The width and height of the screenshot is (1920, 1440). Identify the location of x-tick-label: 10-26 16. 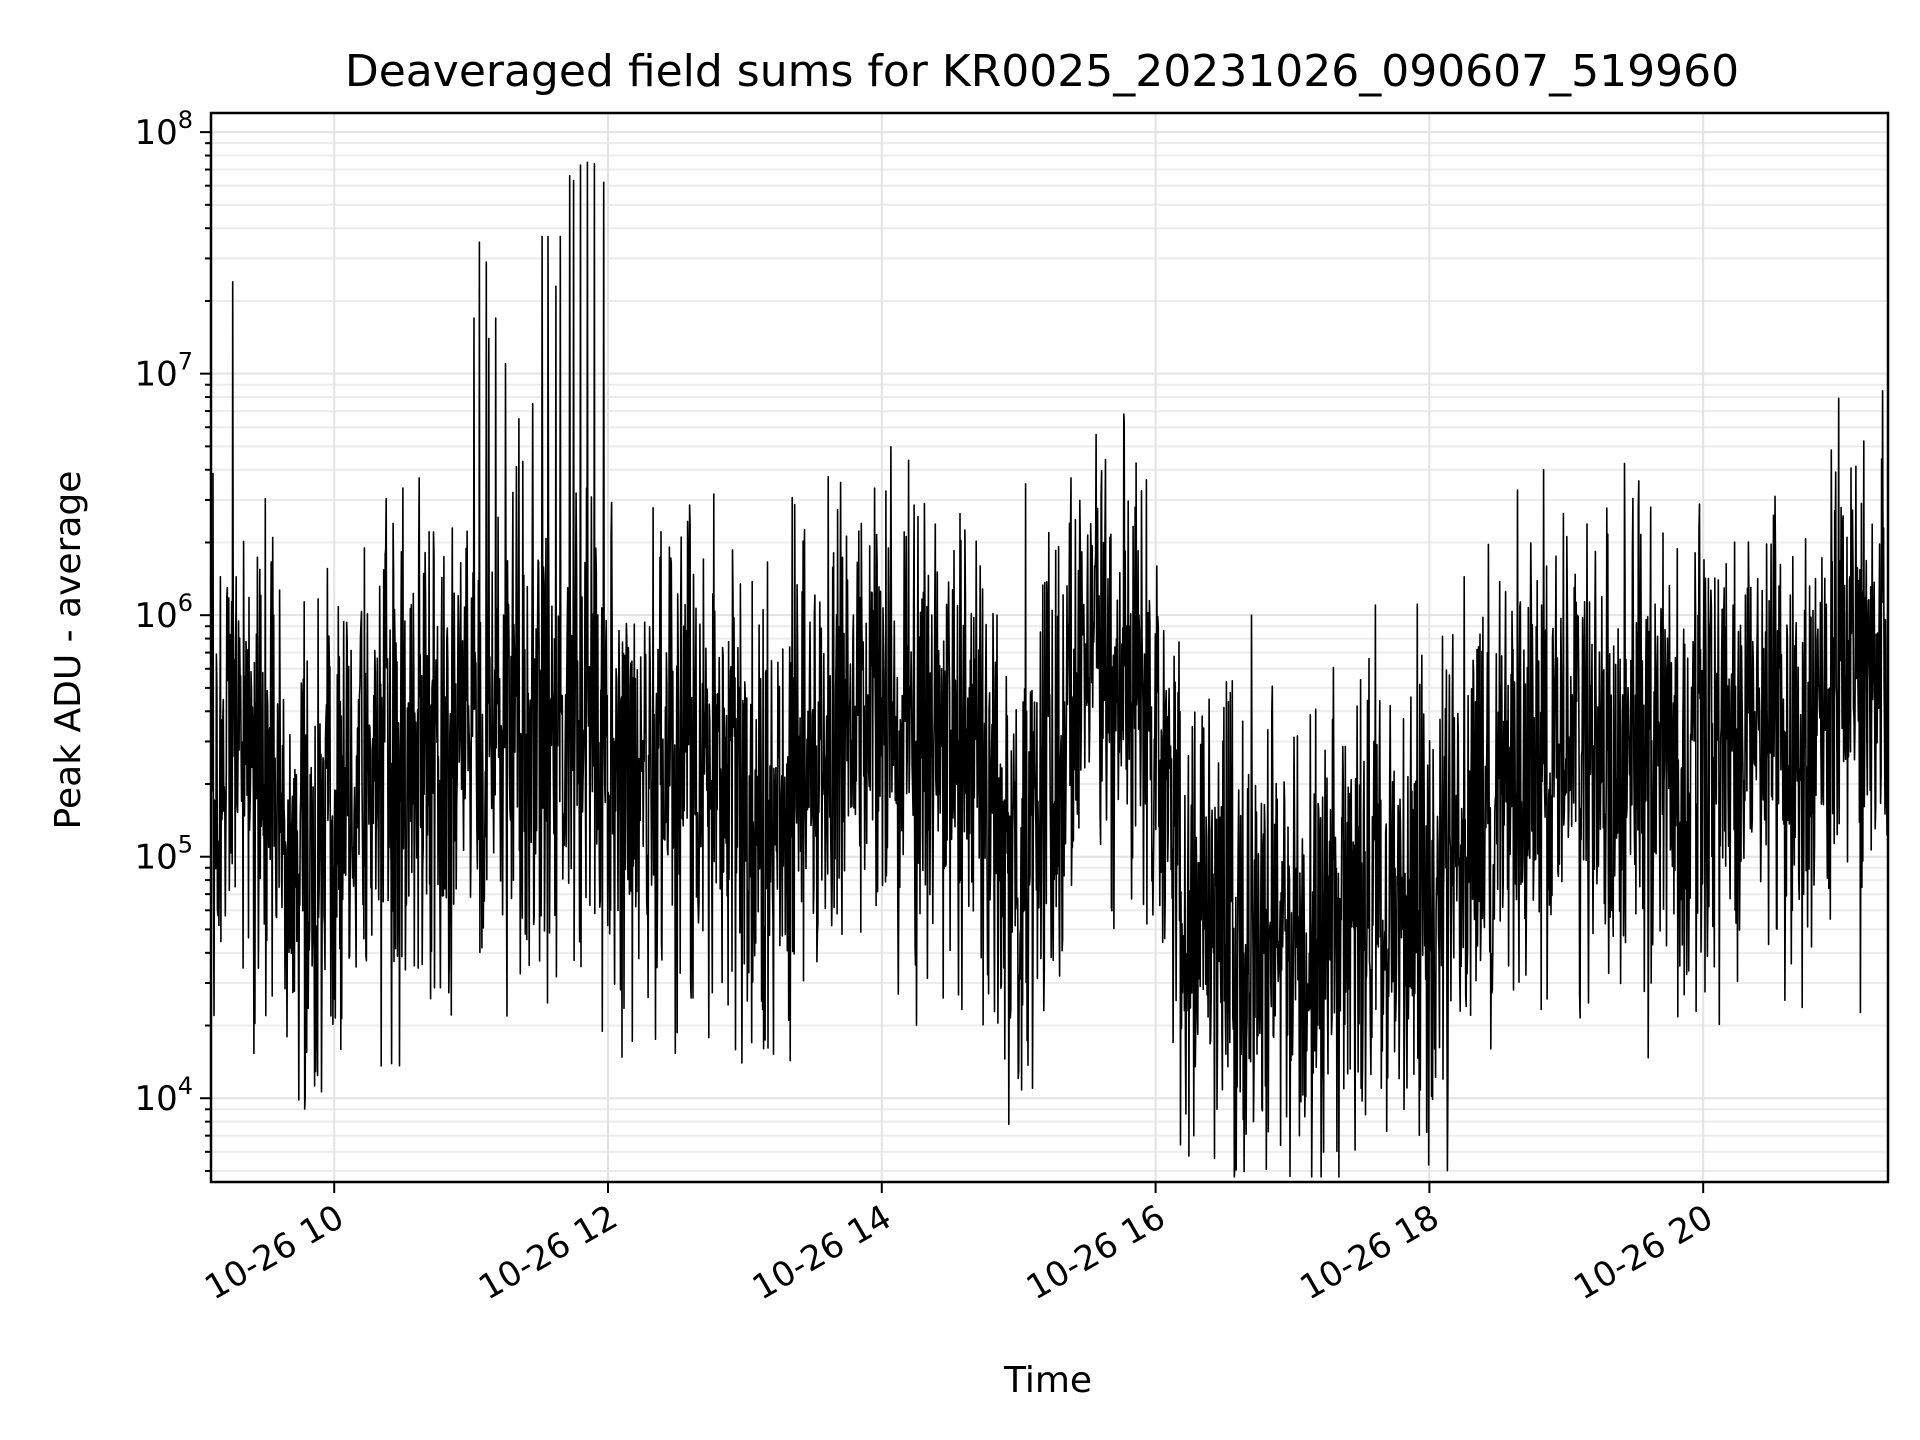
(1096, 1252).